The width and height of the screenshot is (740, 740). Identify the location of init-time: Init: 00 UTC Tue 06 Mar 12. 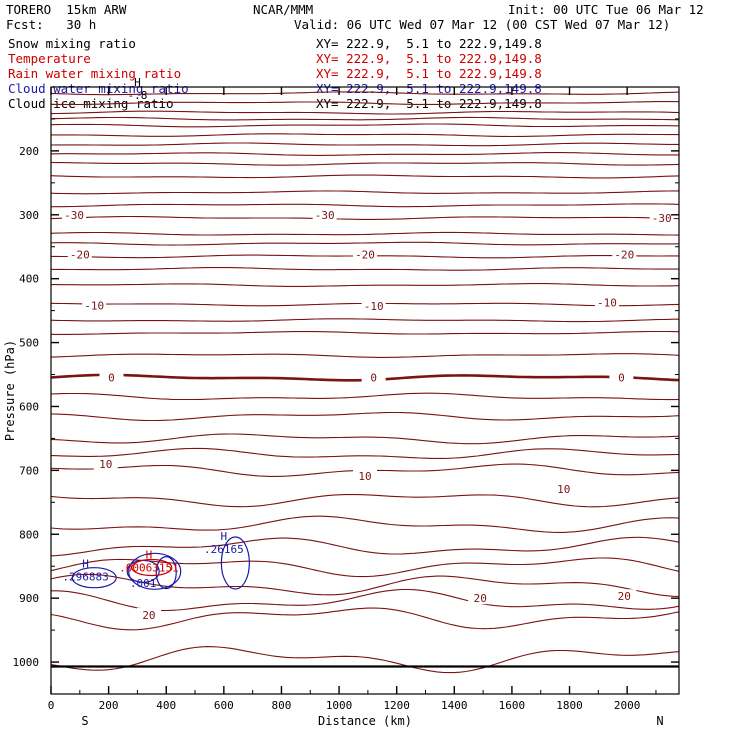
(606, 9).